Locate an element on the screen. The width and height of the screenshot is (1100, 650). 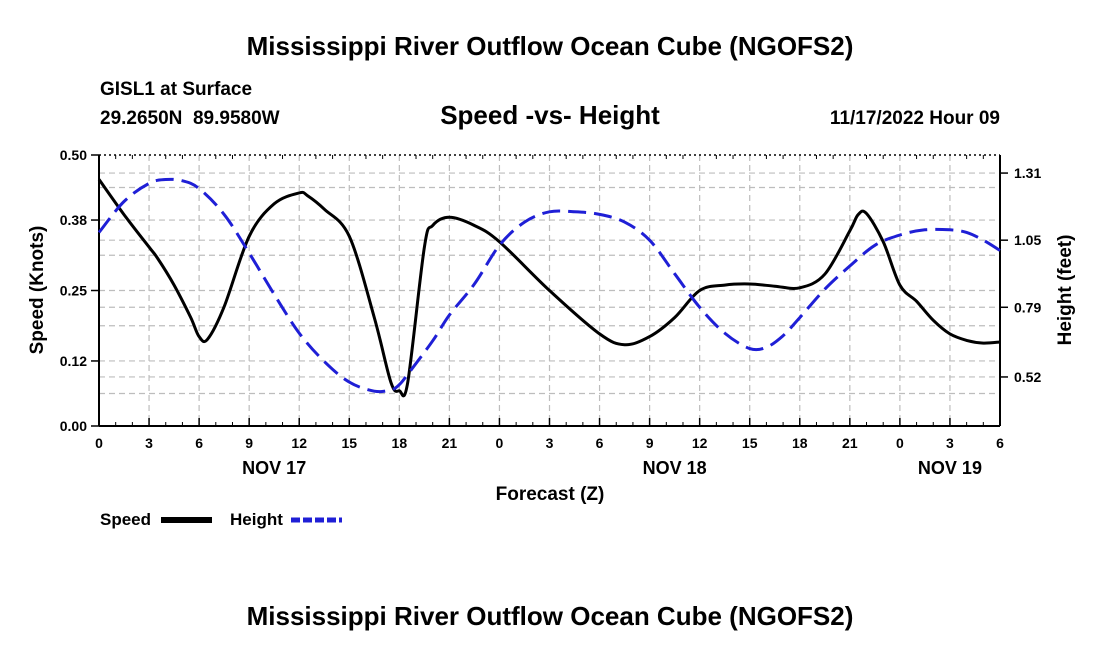
y-tick-label: 0.38 is located at coordinates (73, 220).